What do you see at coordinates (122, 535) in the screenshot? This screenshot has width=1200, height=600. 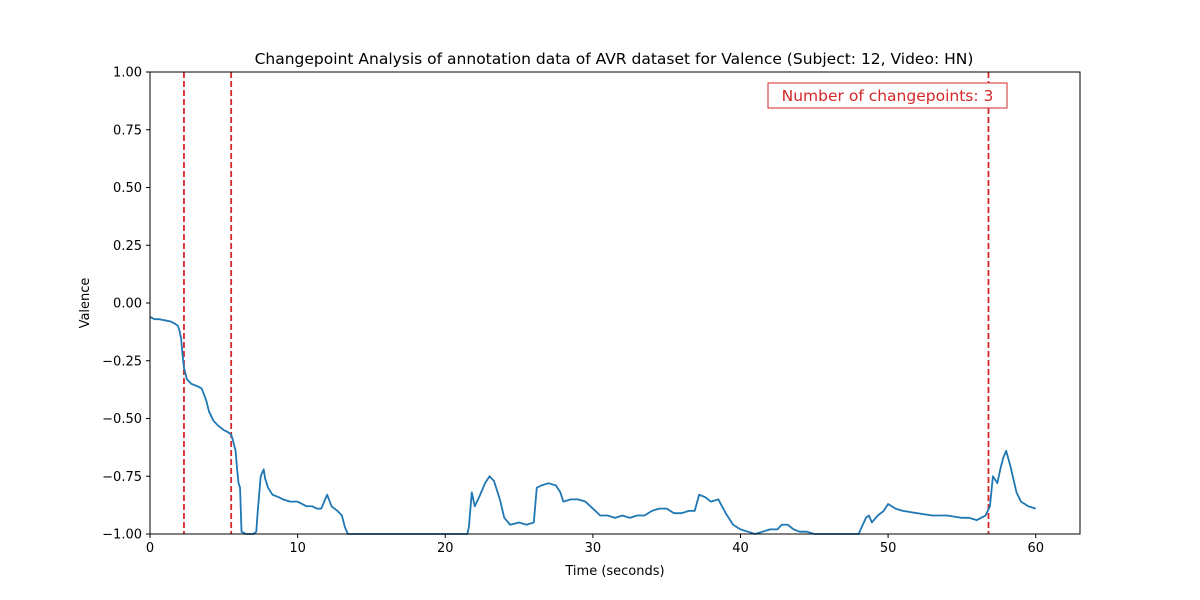 I see `y-tick-label: −1.00` at bounding box center [122, 535].